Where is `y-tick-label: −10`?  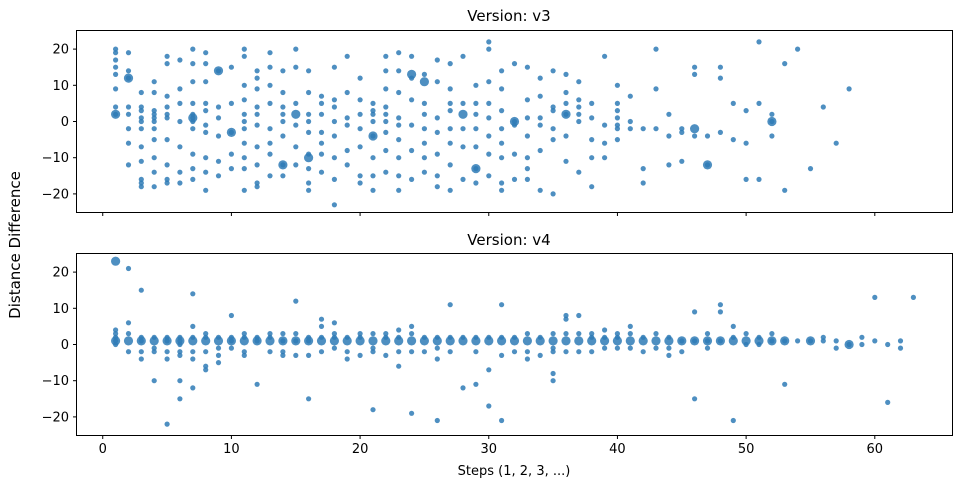 y-tick-label: −10 is located at coordinates (55, 381).